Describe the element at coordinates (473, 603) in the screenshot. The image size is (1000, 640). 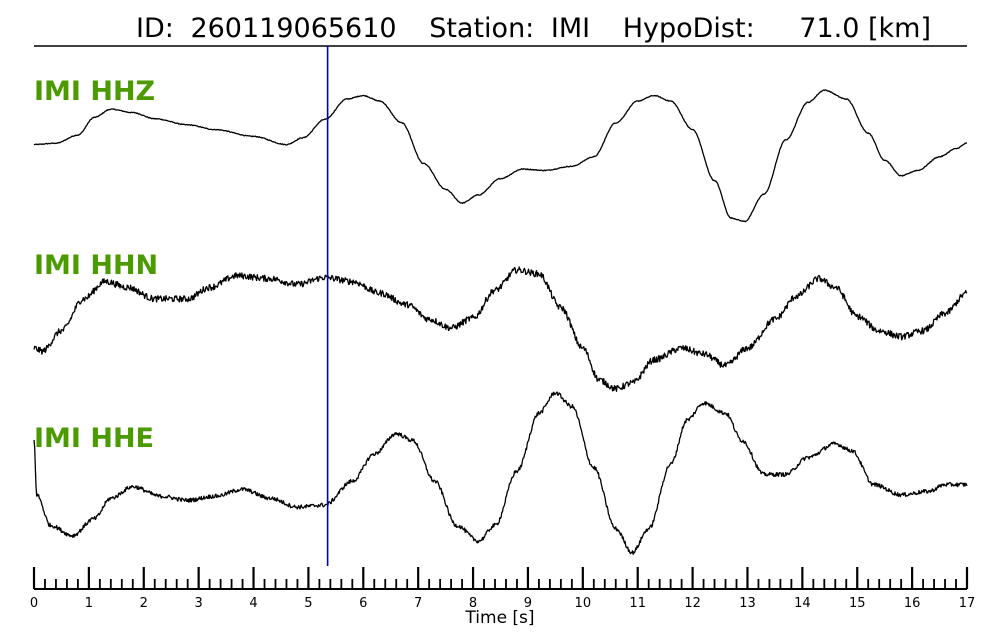
I see `x-tick-label: 8` at that location.